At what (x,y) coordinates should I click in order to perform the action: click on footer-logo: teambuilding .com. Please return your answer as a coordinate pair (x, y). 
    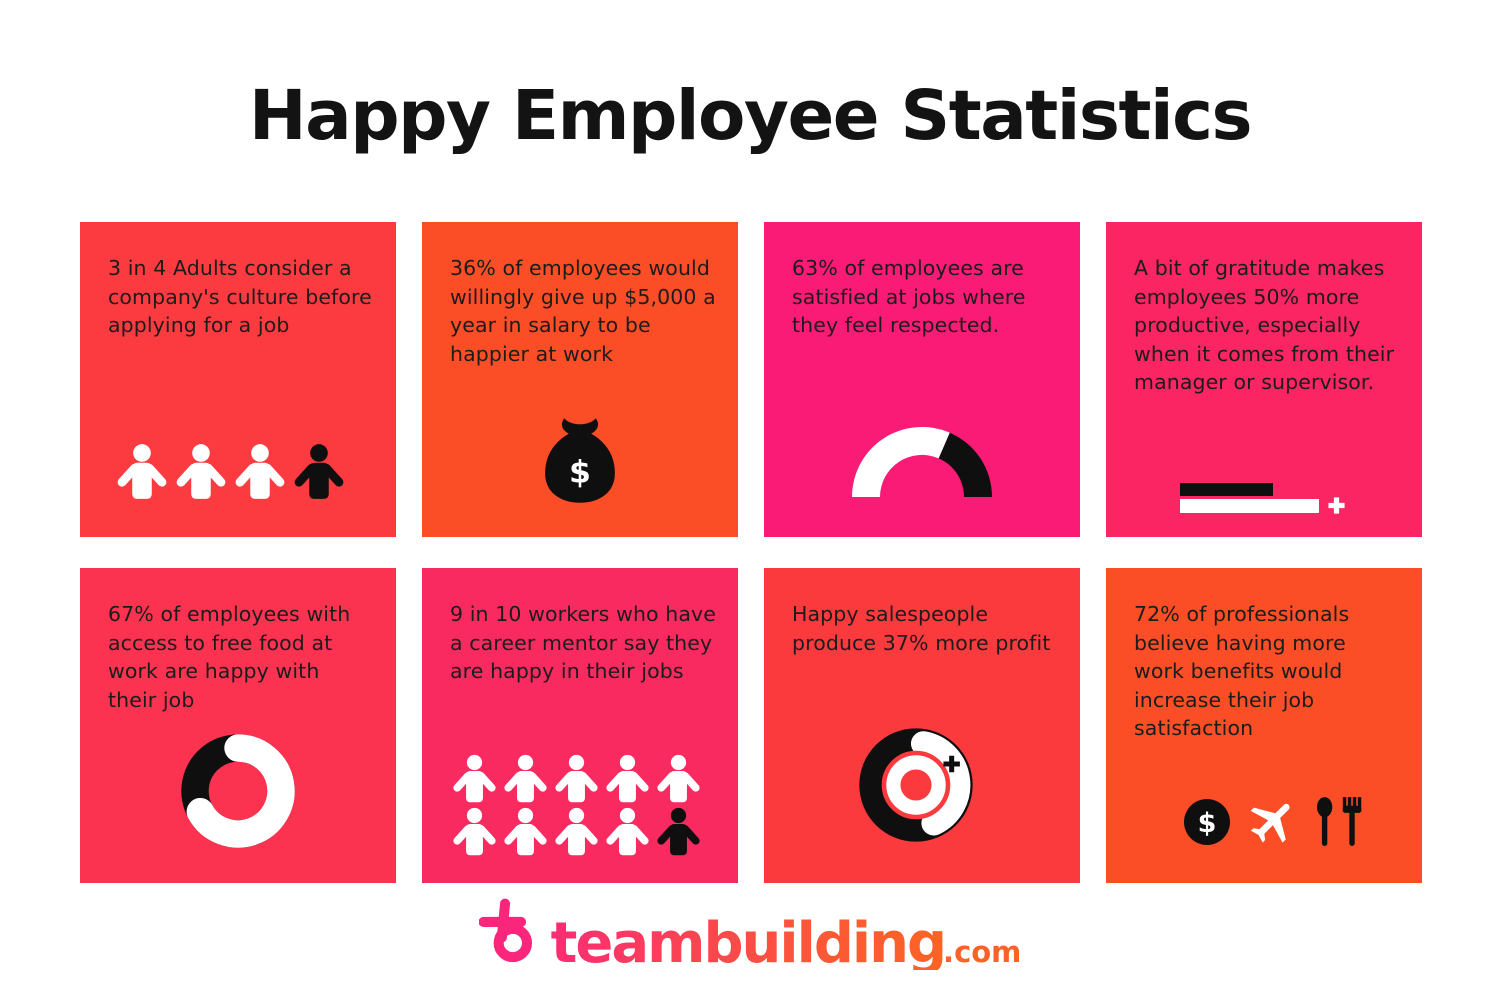
    Looking at the image, I should click on (750, 936).